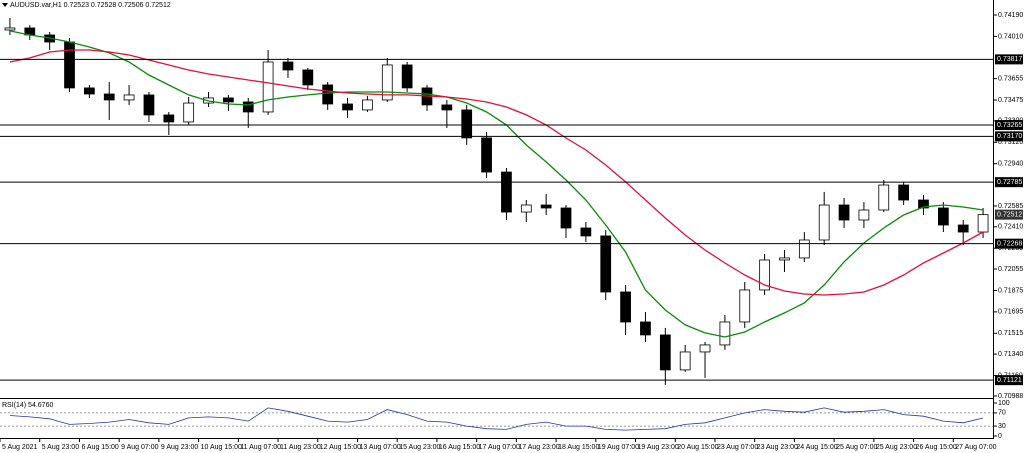  What do you see at coordinates (419, 447) in the screenshot?
I see `x-tick-label: 15 Aug 23:00` at bounding box center [419, 447].